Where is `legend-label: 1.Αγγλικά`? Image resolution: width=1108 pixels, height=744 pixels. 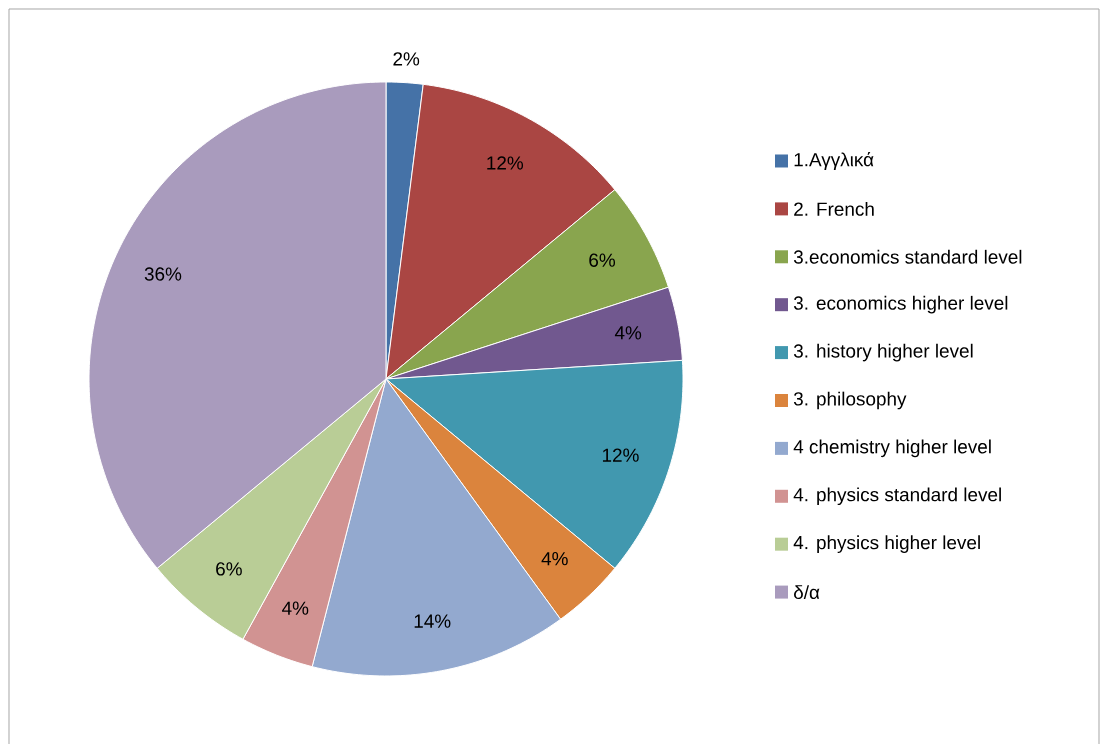 legend-label: 1.Αγγλικά is located at coordinates (834, 161).